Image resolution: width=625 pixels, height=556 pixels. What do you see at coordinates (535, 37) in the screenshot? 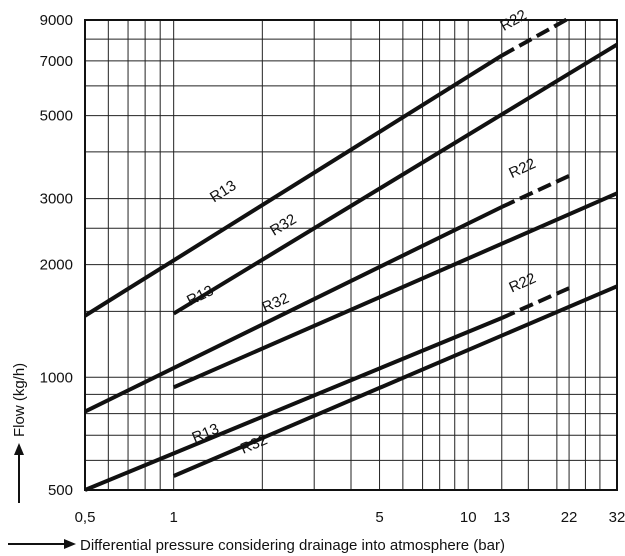
I see `series-line-r22-upper` at bounding box center [535, 37].